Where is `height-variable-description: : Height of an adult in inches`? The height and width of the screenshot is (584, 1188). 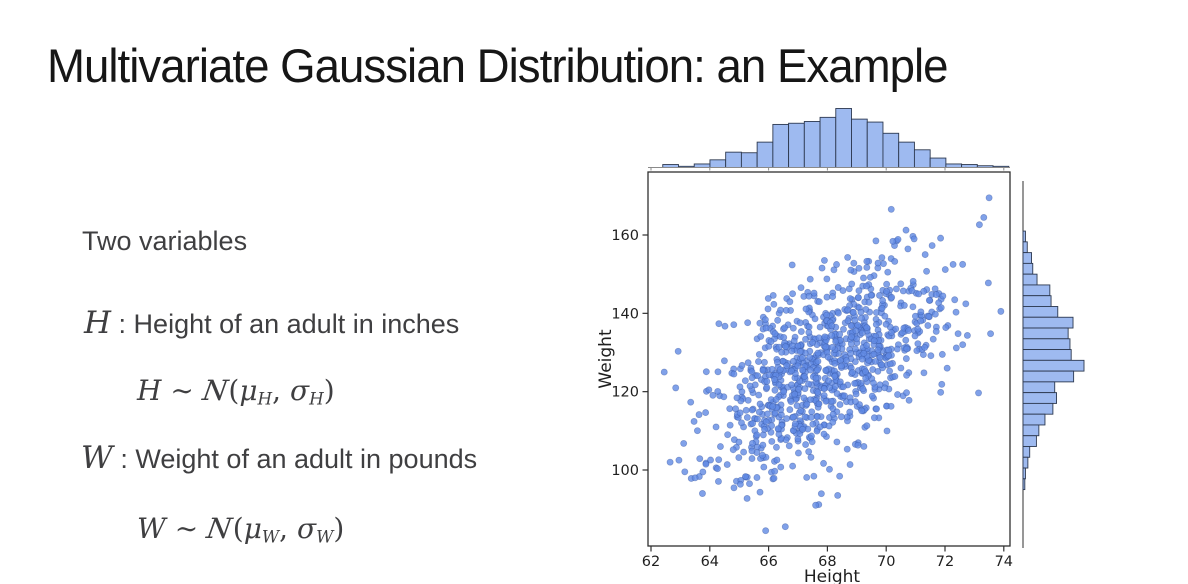 height-variable-description: : Height of an adult in inches is located at coordinates (285, 324).